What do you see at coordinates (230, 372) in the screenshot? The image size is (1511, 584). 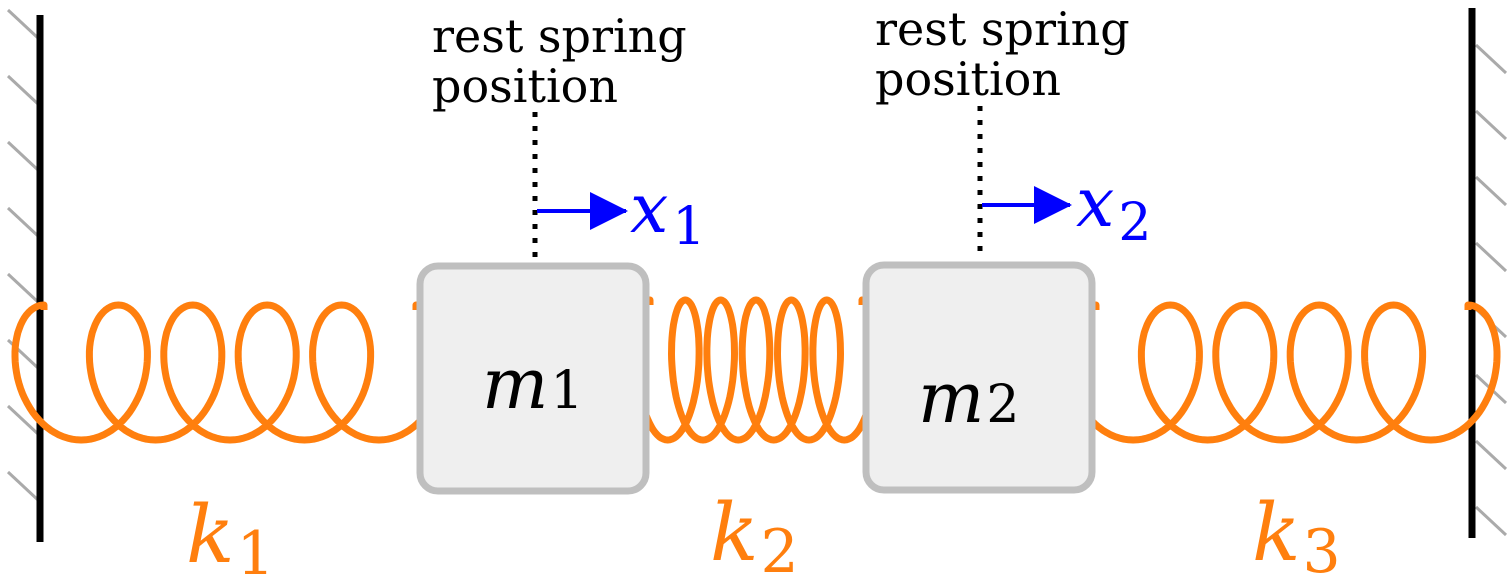 I see `spring-k1` at bounding box center [230, 372].